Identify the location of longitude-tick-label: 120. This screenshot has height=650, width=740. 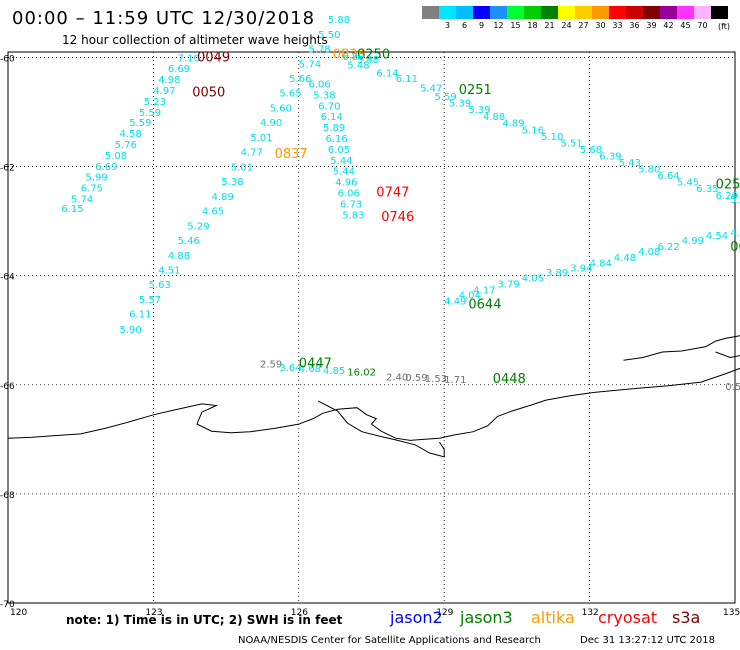
(18, 613).